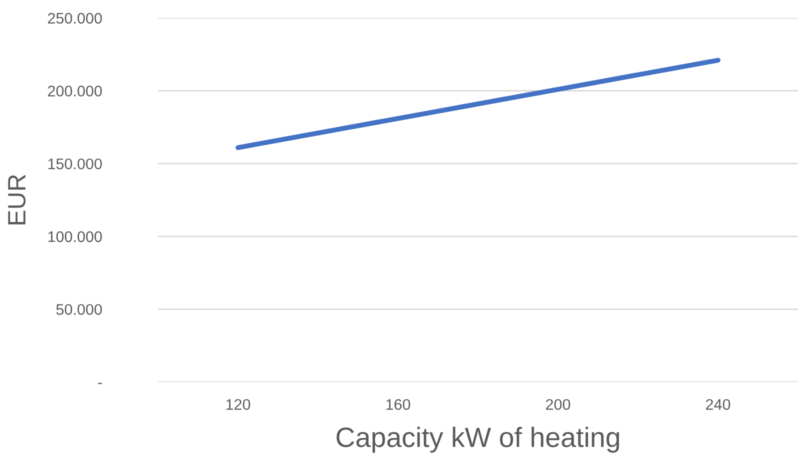  Describe the element at coordinates (17, 199) in the screenshot. I see `y-axis-title: EUR` at that location.